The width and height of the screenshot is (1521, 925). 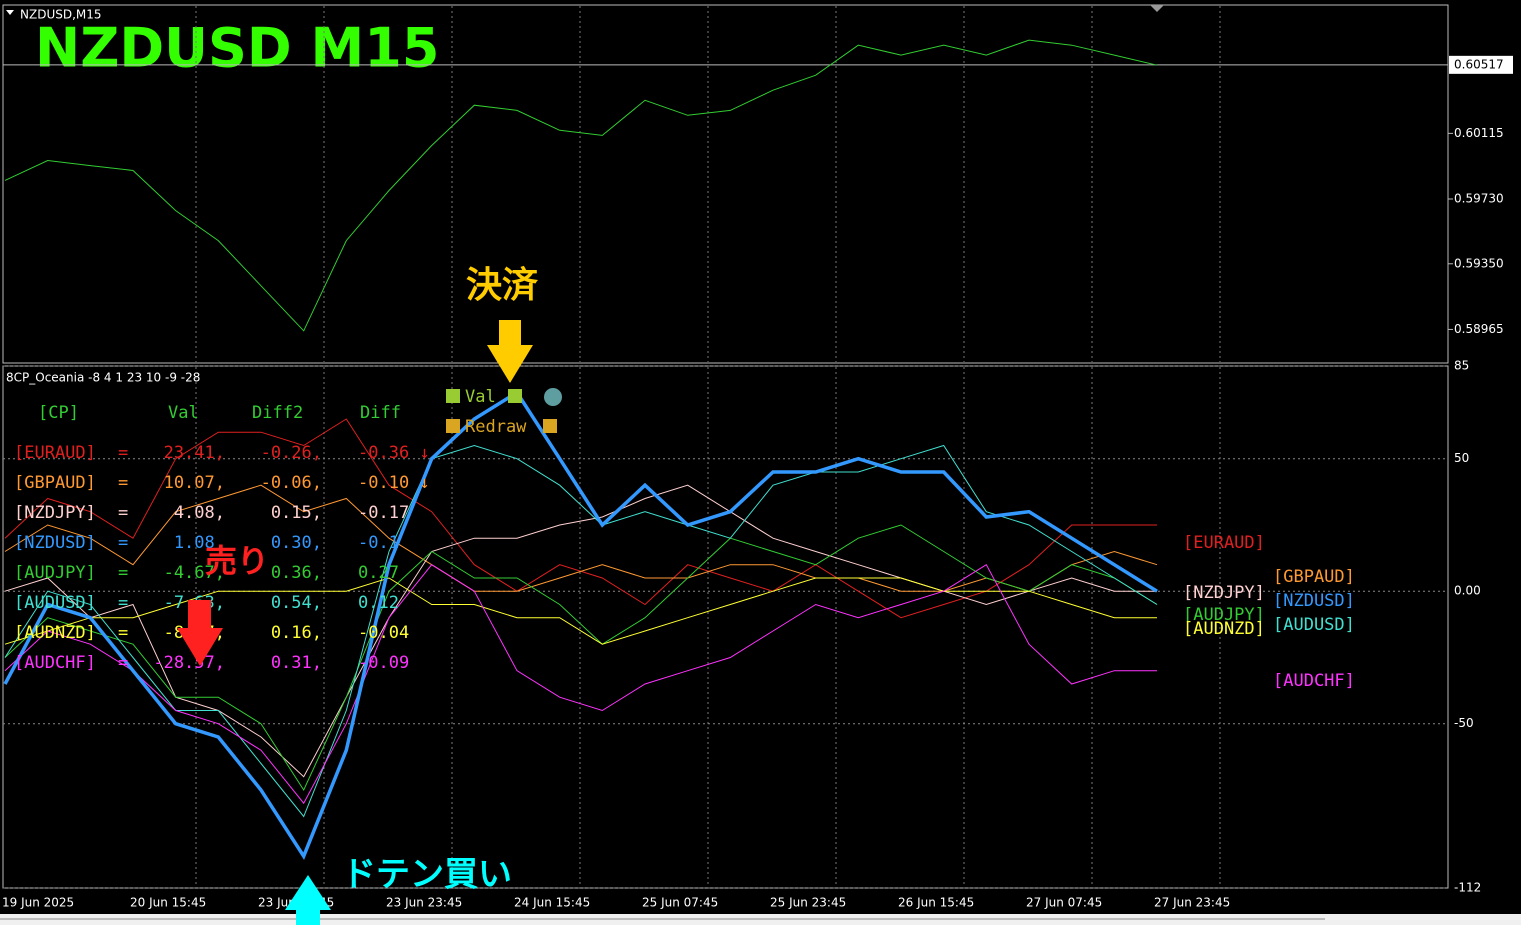 I want to click on y-tick-label: -50, so click(x=1464, y=723).